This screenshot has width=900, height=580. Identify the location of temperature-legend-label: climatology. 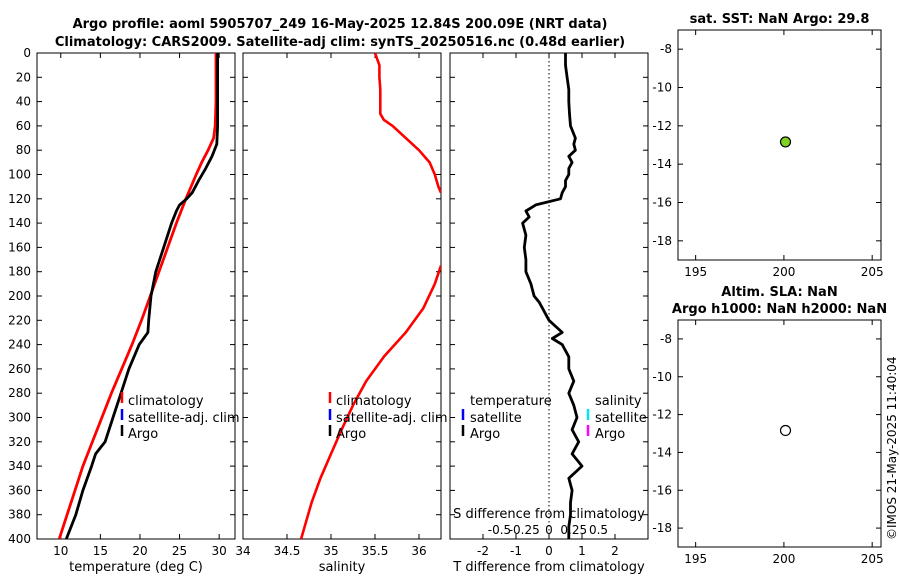
(166, 401).